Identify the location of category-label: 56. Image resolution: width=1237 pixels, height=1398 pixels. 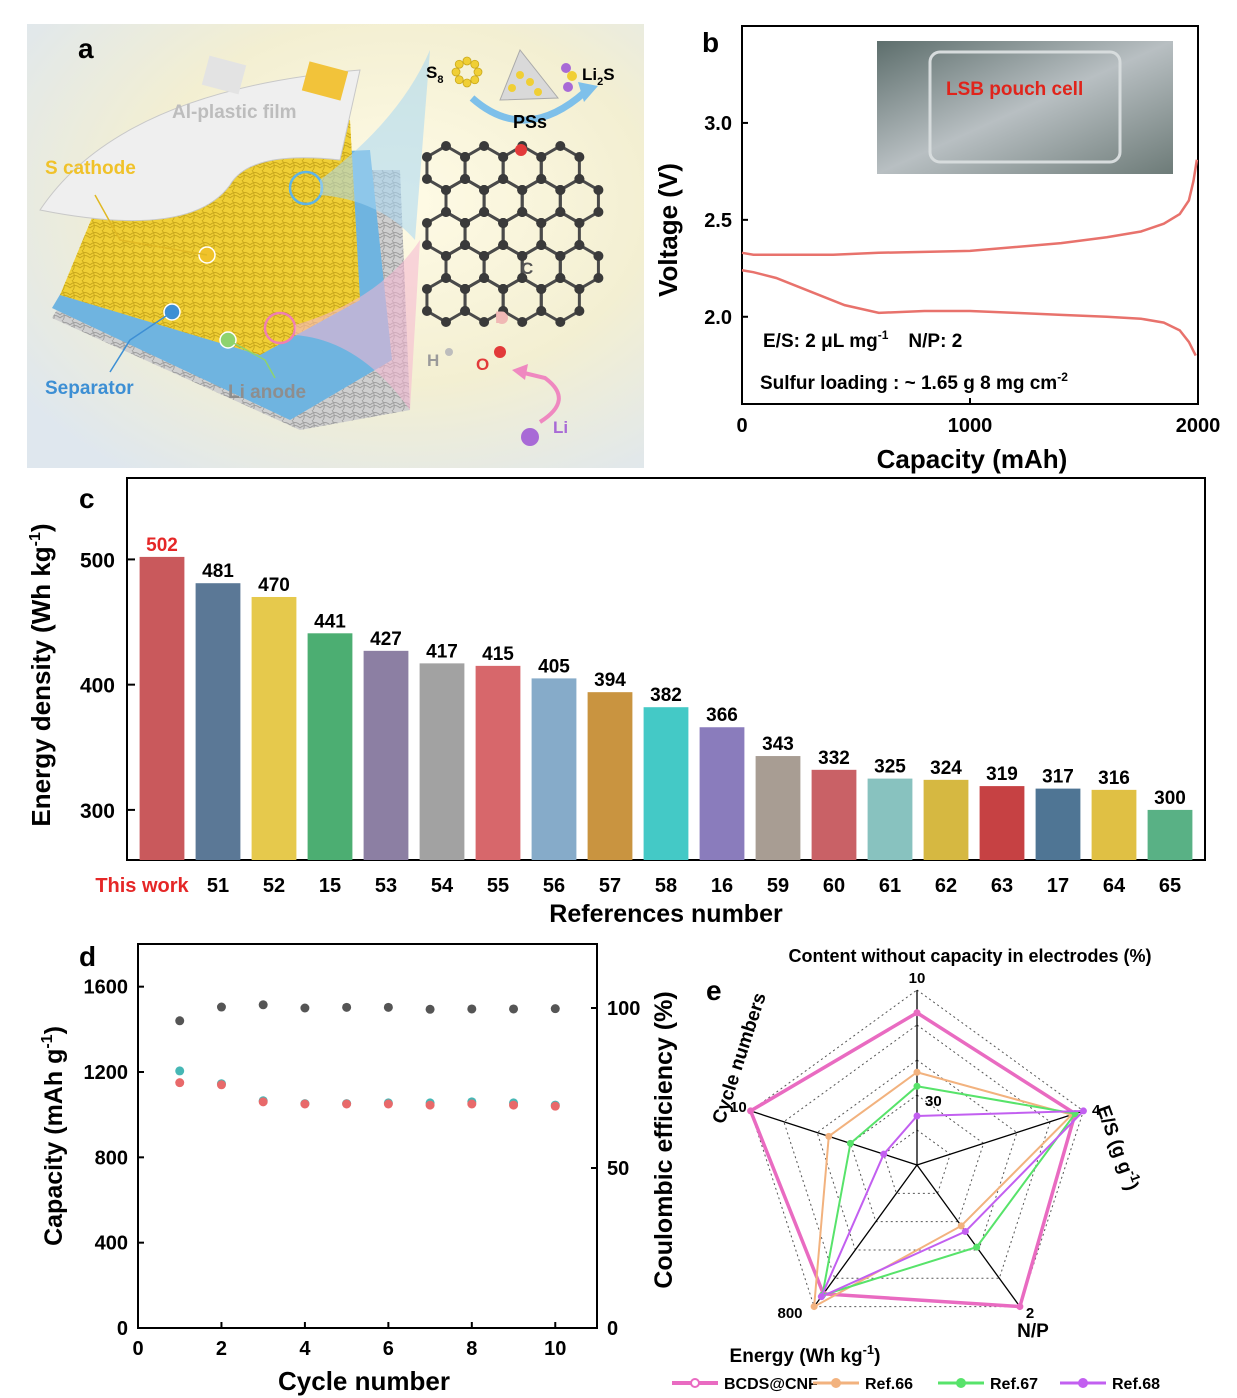
(554, 886).